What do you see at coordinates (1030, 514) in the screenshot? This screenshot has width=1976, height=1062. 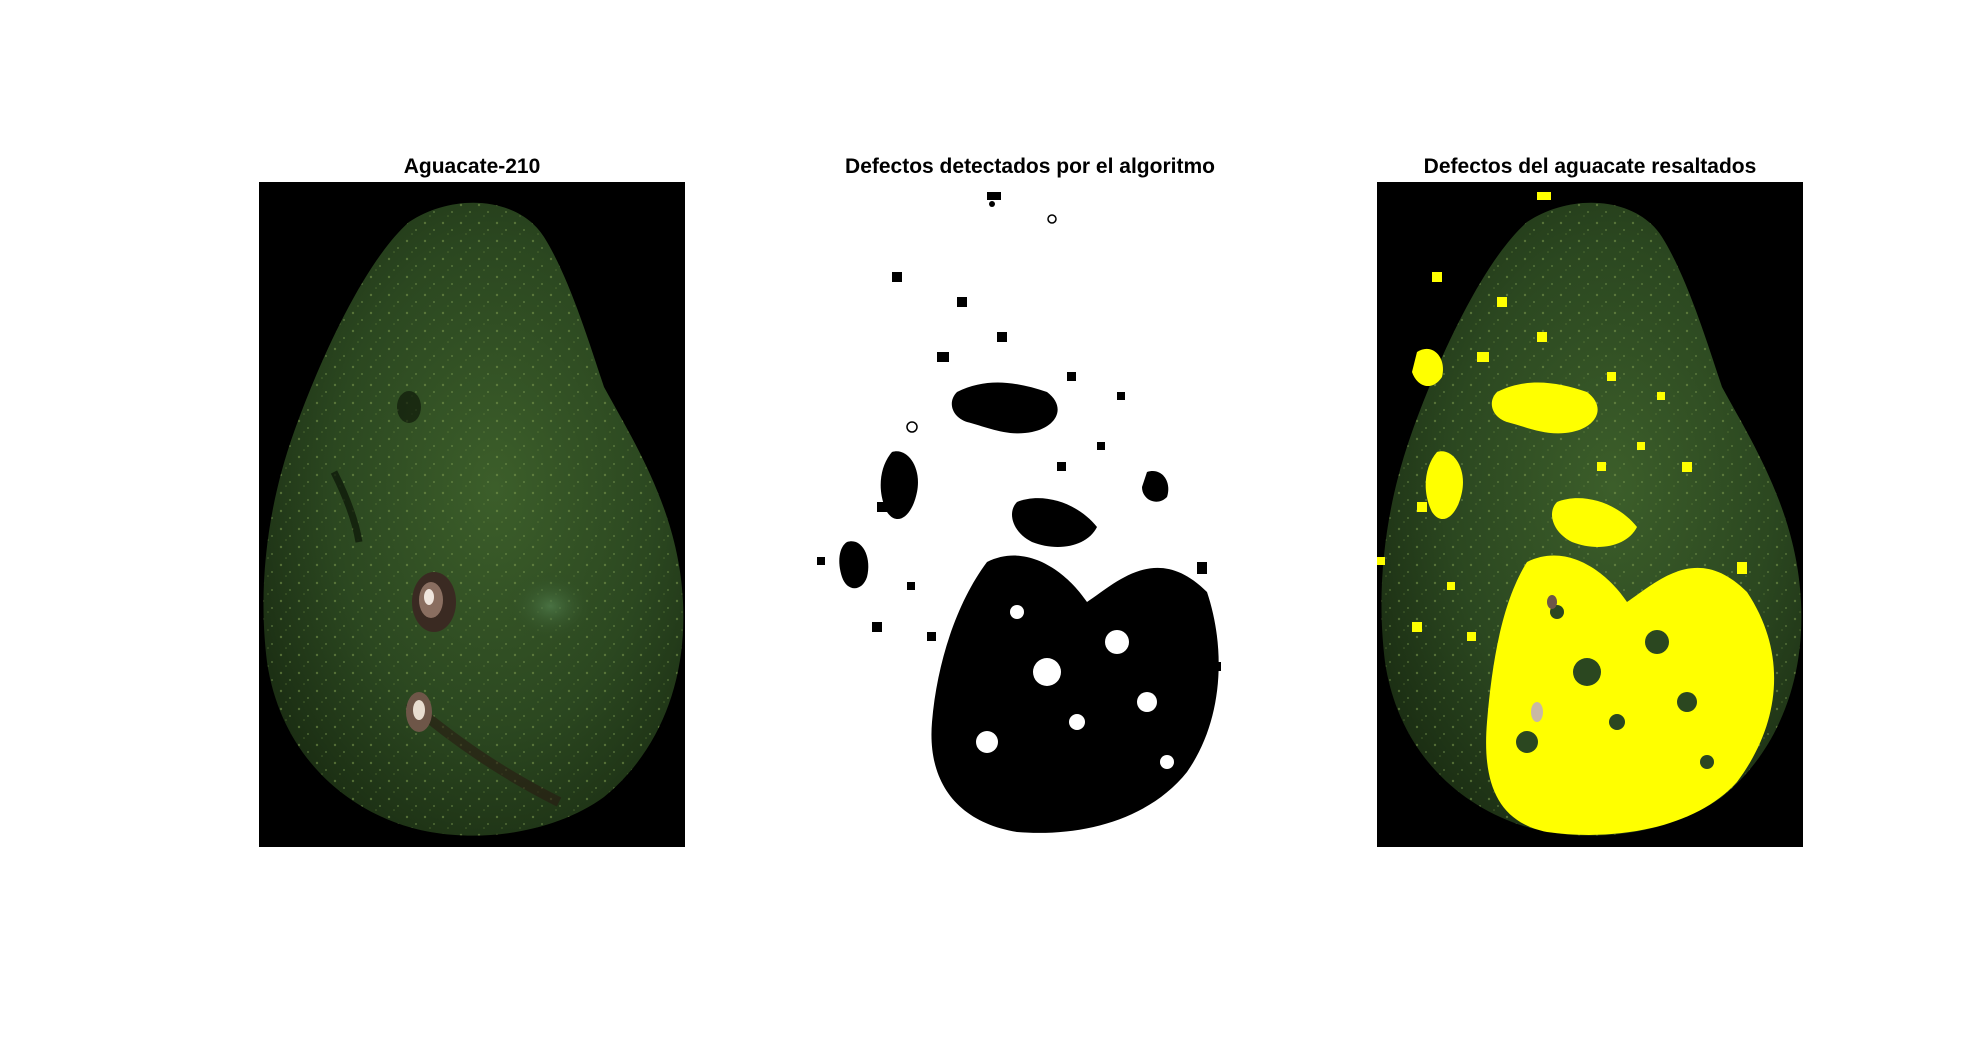 I see `defect-mask-image` at bounding box center [1030, 514].